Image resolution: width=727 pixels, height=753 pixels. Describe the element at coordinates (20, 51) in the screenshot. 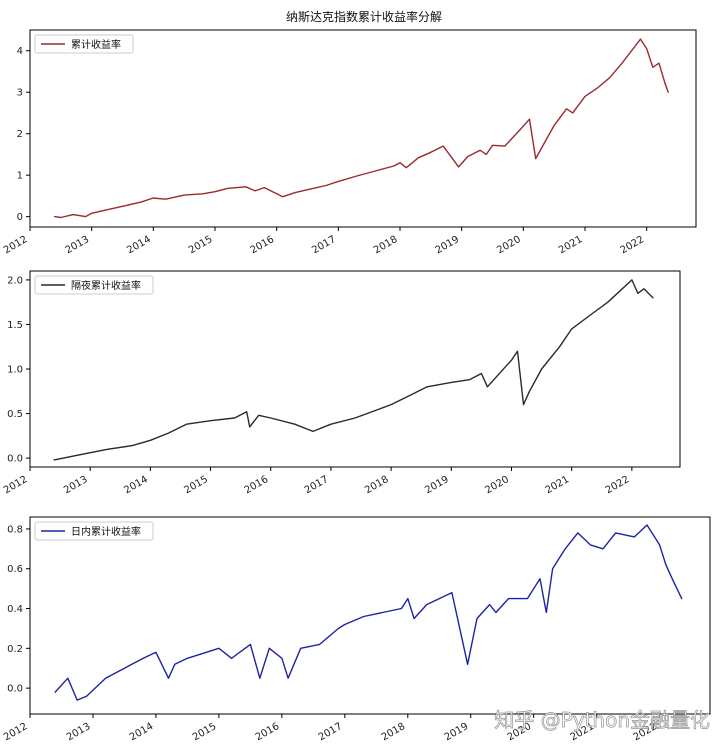

I see `y-tick-label: 4` at that location.